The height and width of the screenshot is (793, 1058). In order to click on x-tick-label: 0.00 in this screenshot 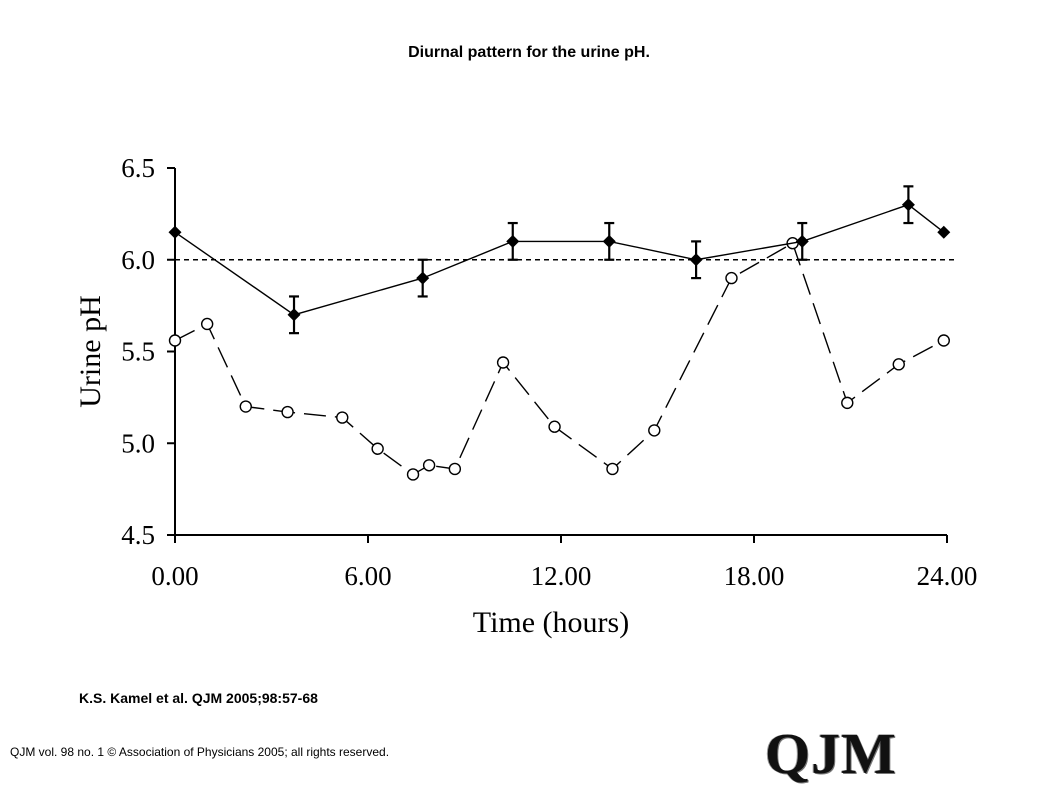, I will do `click(174, 576)`.